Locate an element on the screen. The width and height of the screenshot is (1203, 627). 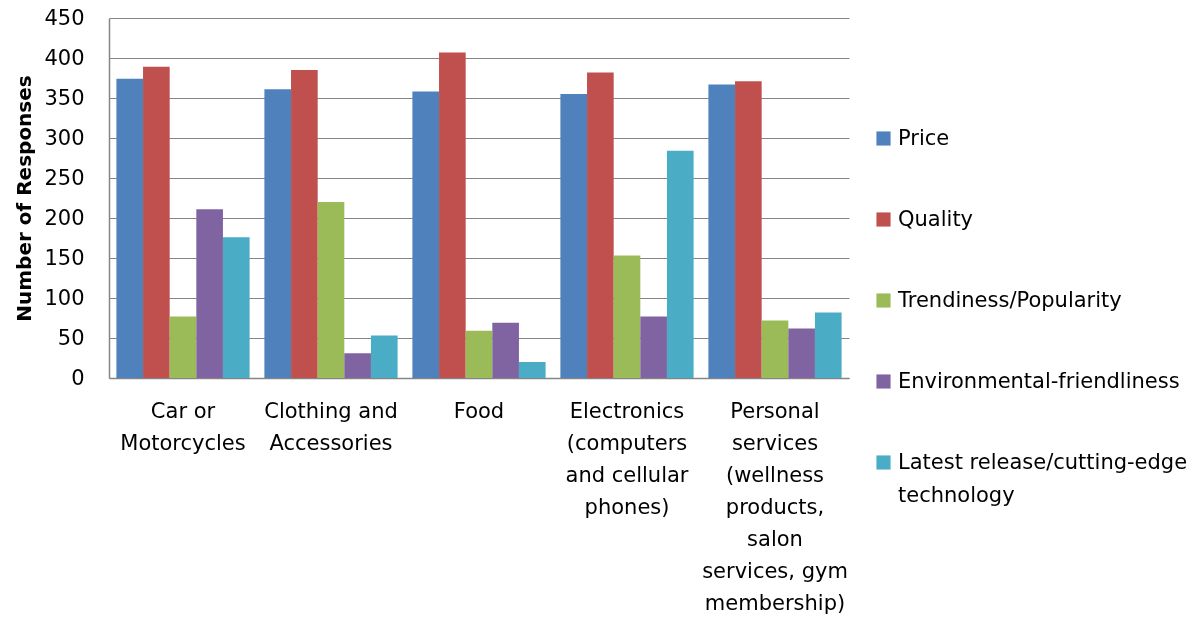
x-tick-label: Clothing and Accessories is located at coordinates (331, 426).